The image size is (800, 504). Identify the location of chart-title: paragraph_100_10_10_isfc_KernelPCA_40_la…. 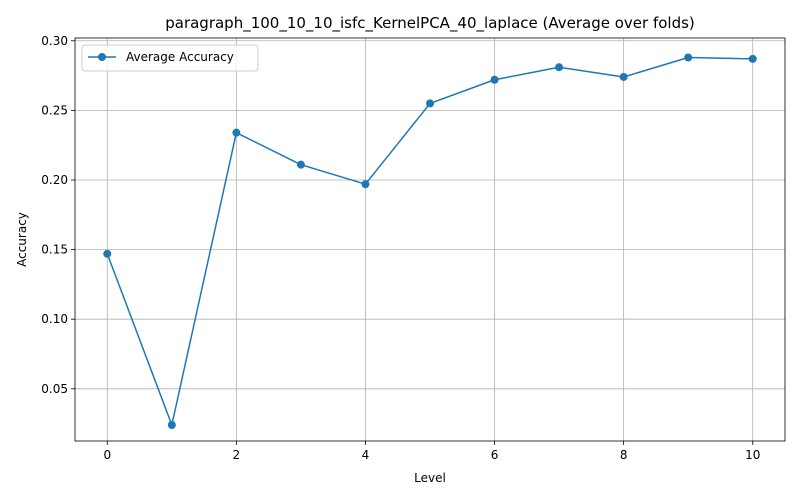
(430, 23).